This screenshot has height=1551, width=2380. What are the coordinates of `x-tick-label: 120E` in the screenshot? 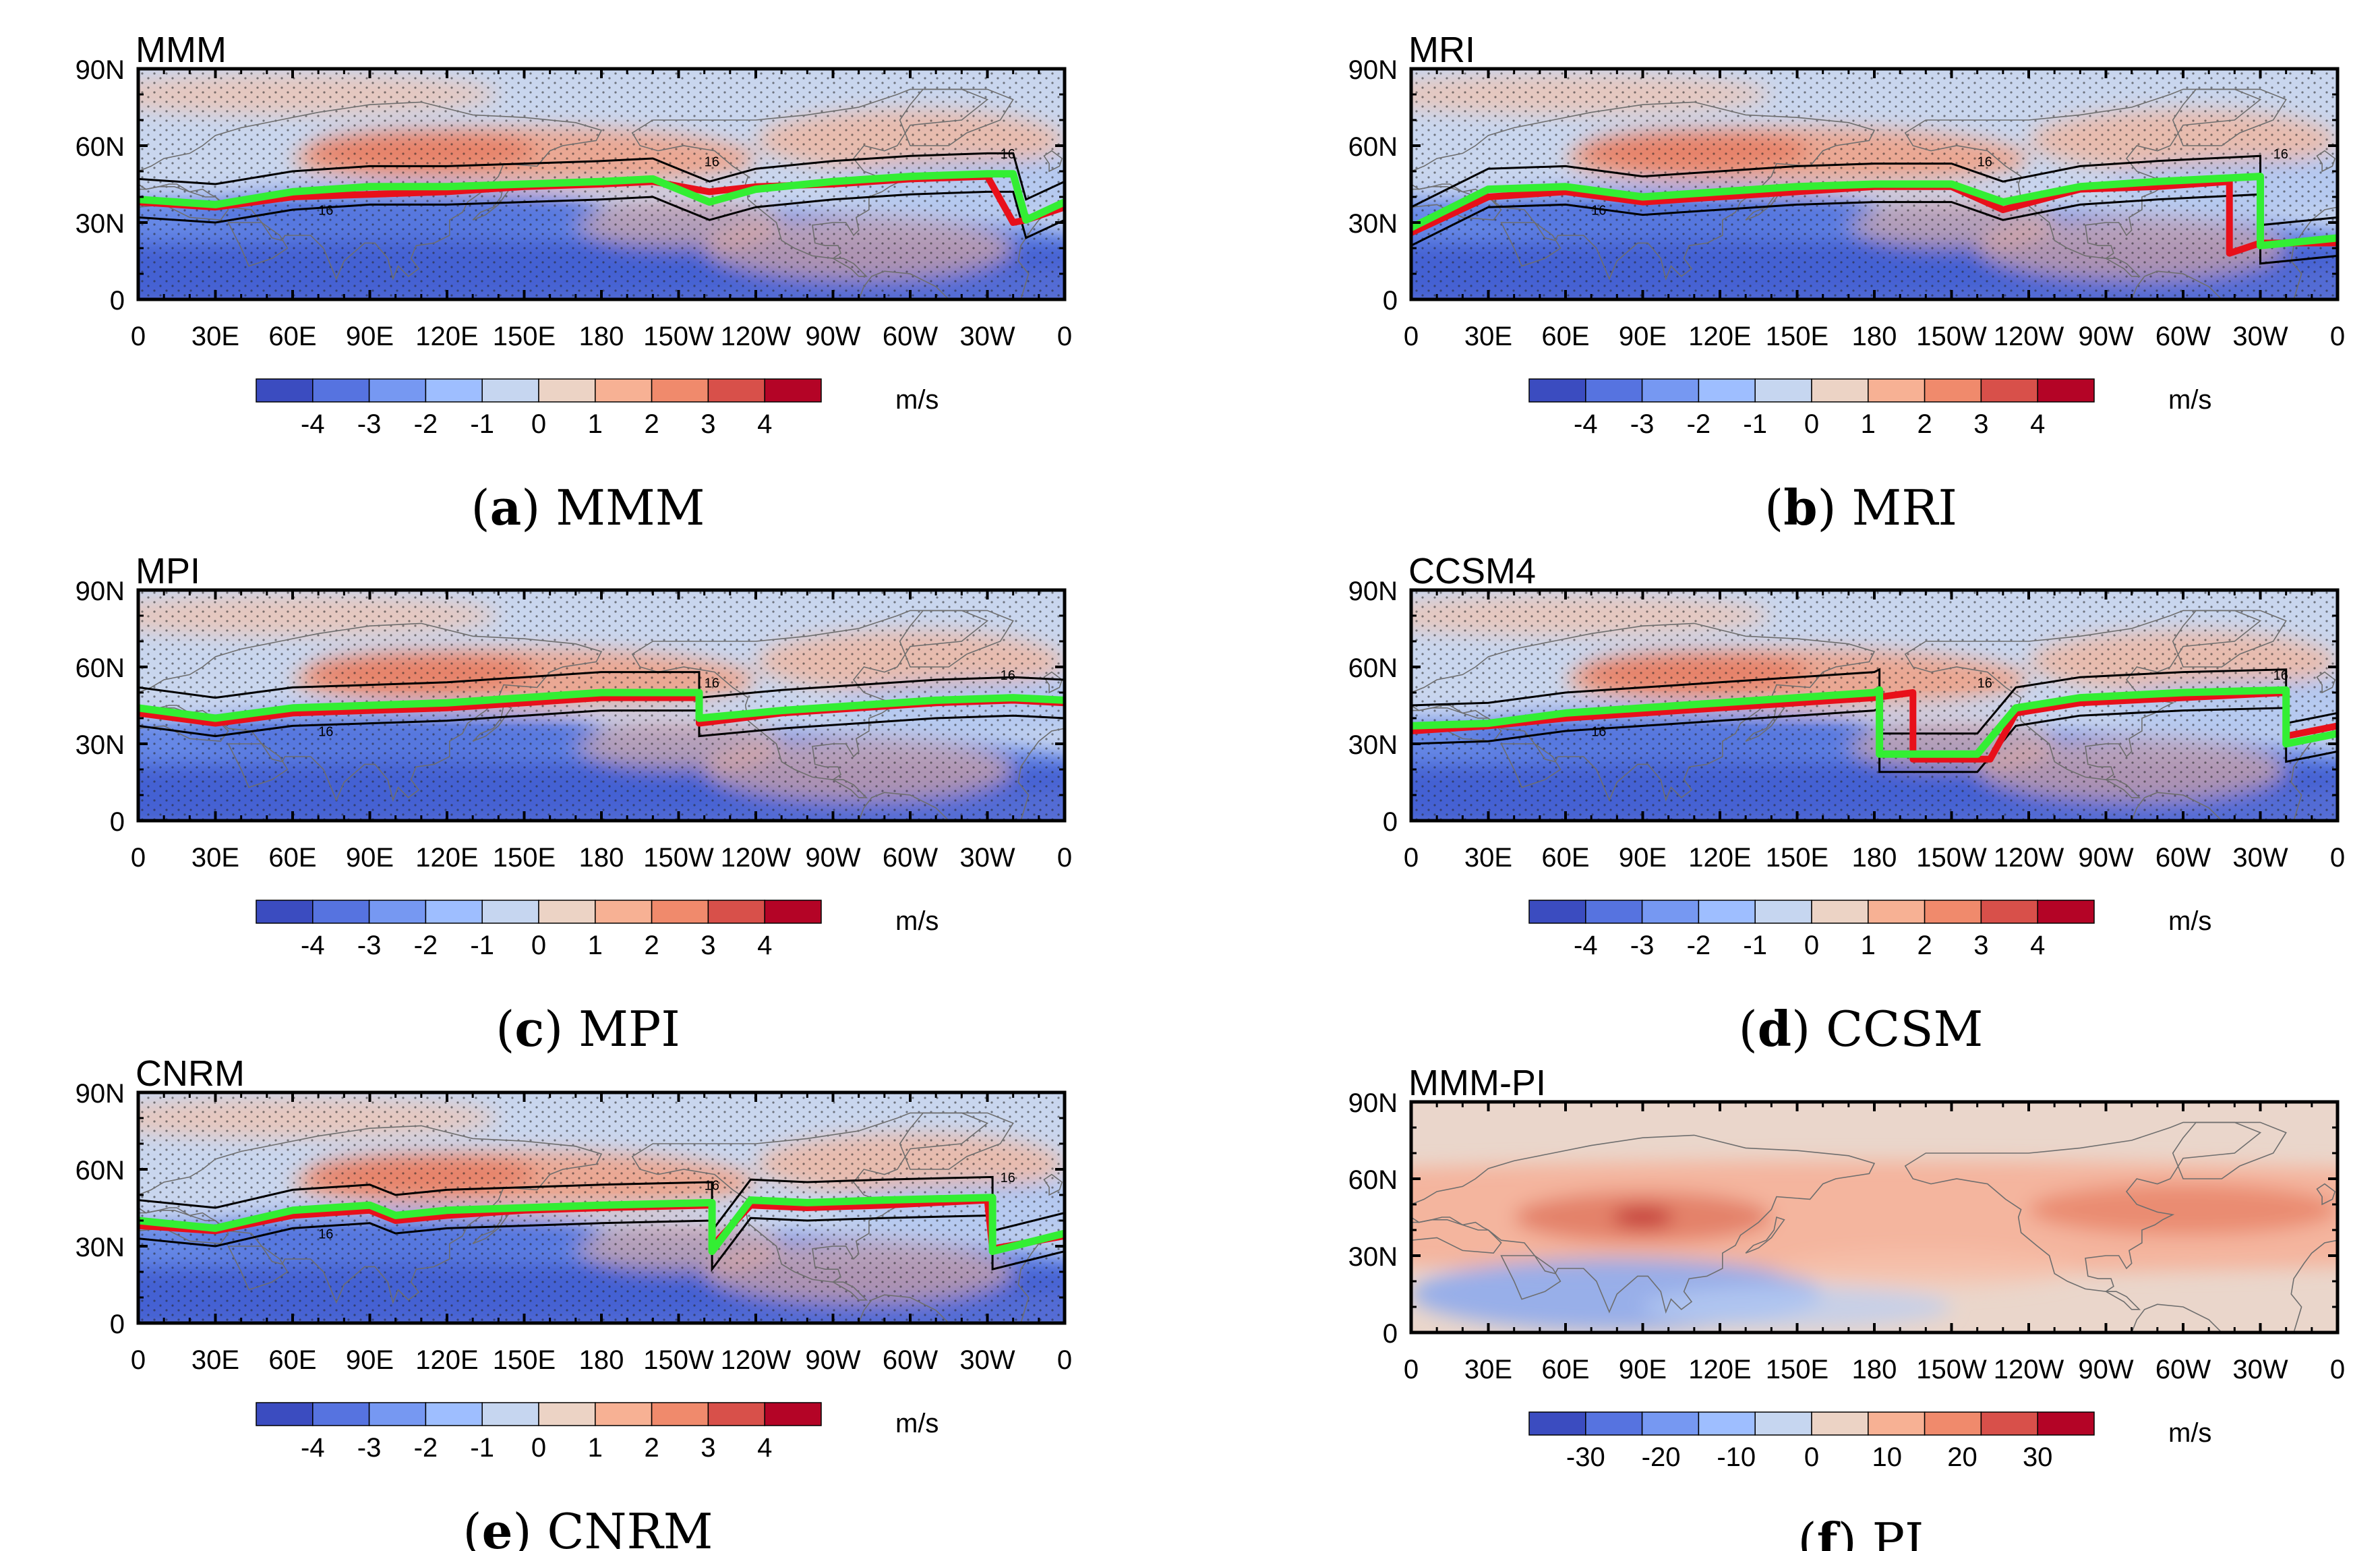 It's located at (446, 858).